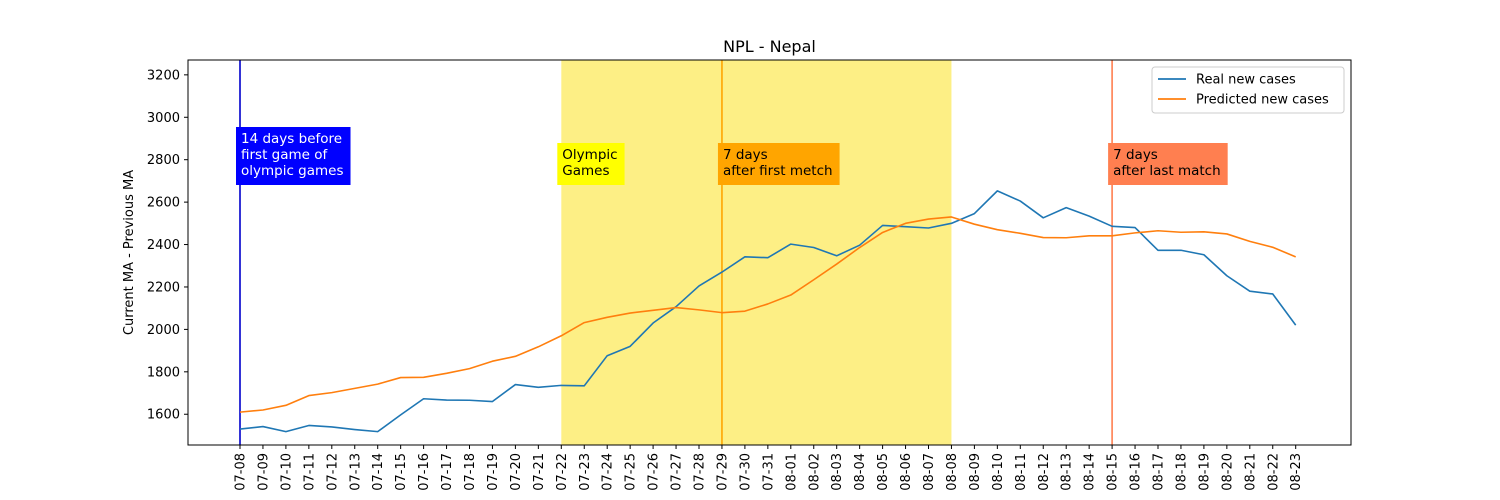 This screenshot has width=1500, height=500. What do you see at coordinates (1067, 472) in the screenshot?
I see `x-tick-label: 08-13` at bounding box center [1067, 472].